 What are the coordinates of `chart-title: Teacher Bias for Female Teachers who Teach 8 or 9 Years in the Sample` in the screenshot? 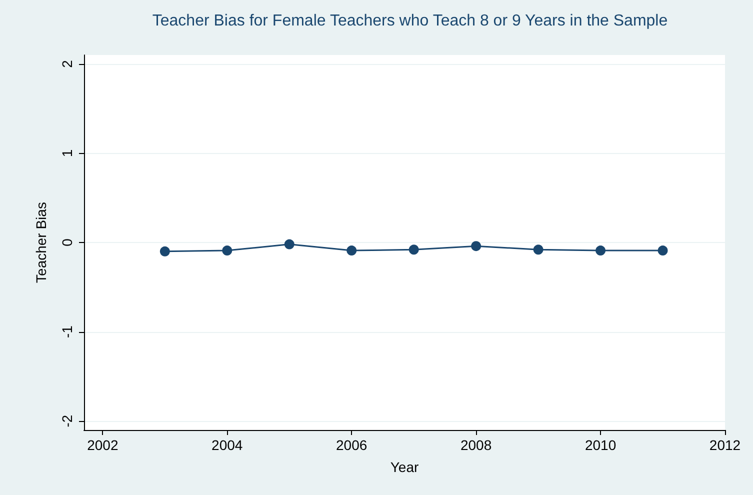 It's located at (410, 21).